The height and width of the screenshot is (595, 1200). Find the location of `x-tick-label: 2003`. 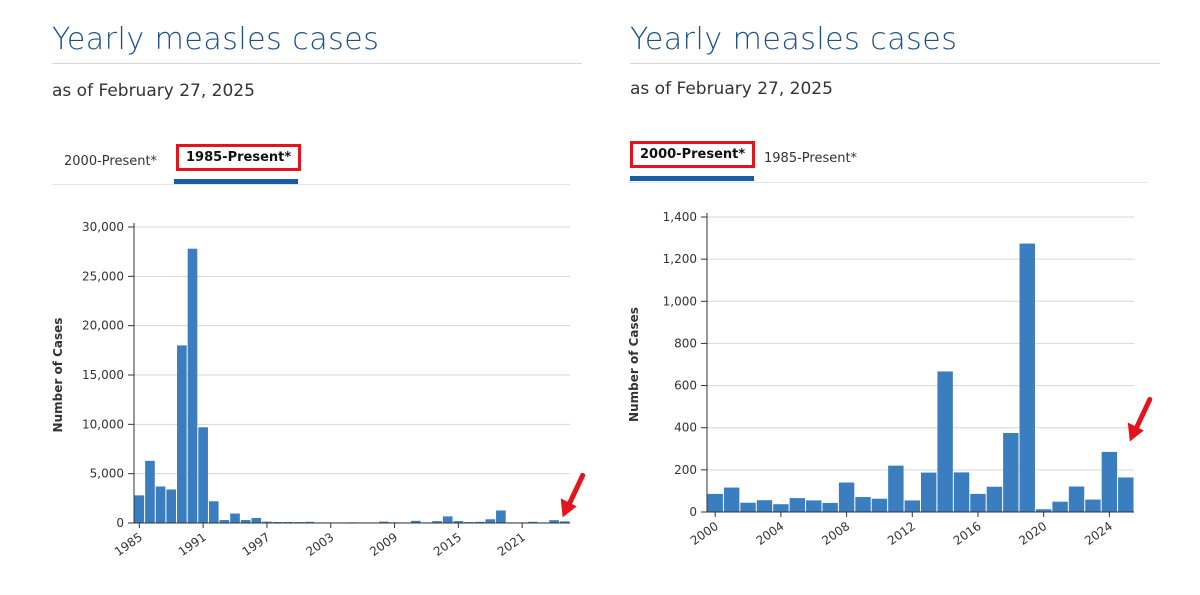

x-tick-label: 2003 is located at coordinates (319, 544).